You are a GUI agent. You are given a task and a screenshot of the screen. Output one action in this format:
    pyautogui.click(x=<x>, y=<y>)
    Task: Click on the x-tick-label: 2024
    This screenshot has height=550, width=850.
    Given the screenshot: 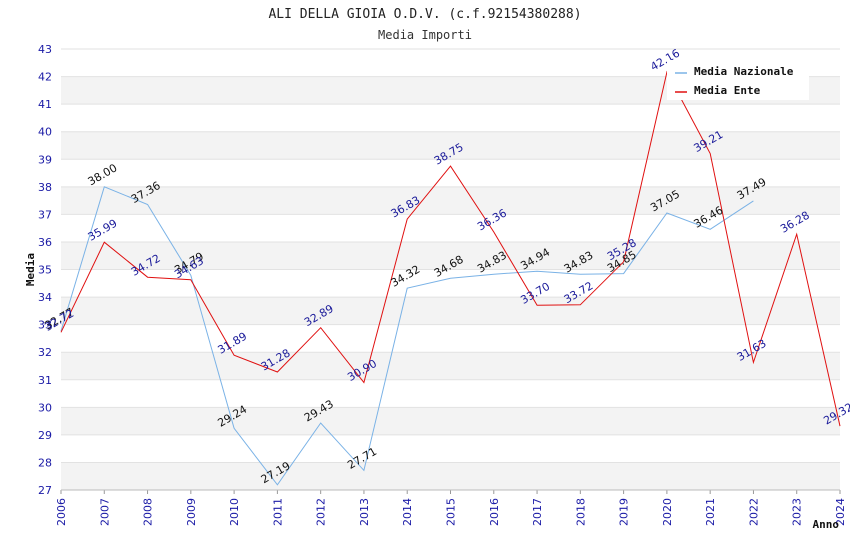 What is the action you would take?
    pyautogui.click(x=840, y=512)
    